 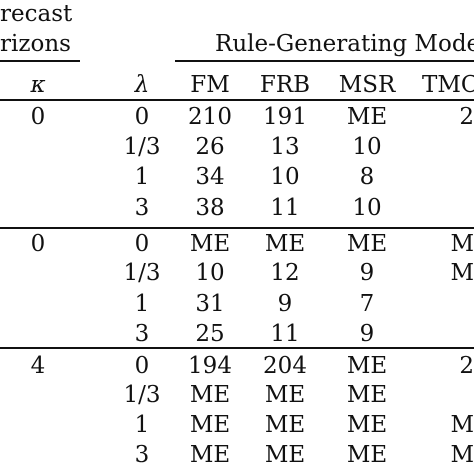 What do you see at coordinates (210, 304) in the screenshot?
I see `fm-cell: 31` at bounding box center [210, 304].